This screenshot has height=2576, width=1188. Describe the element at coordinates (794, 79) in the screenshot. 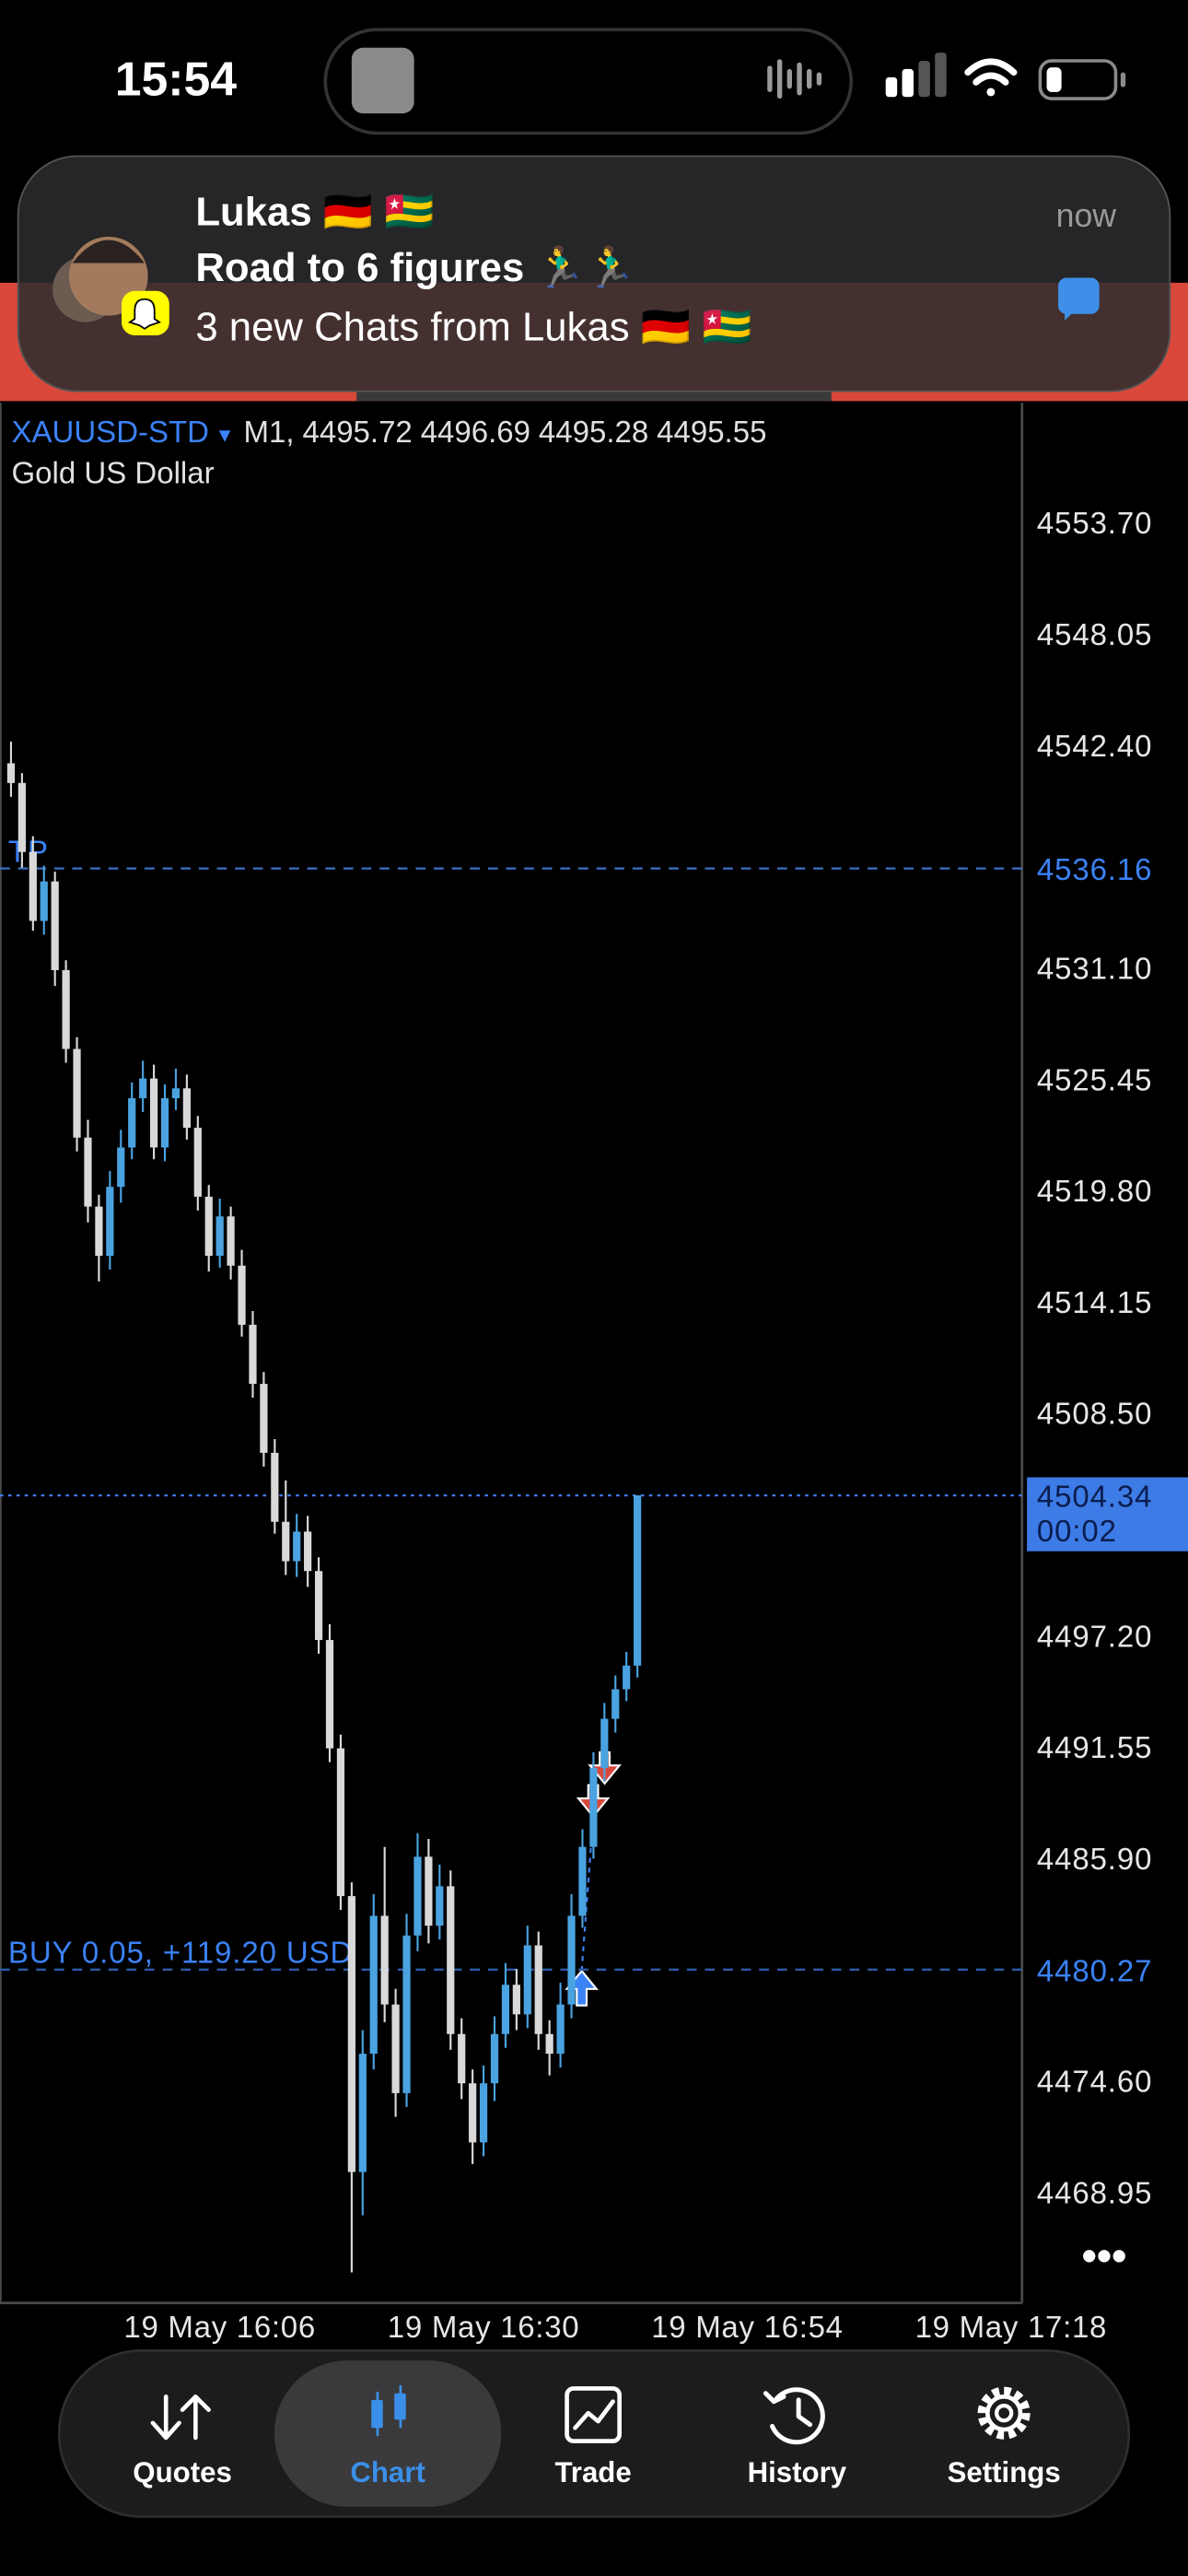

I see `island-waveform` at that location.